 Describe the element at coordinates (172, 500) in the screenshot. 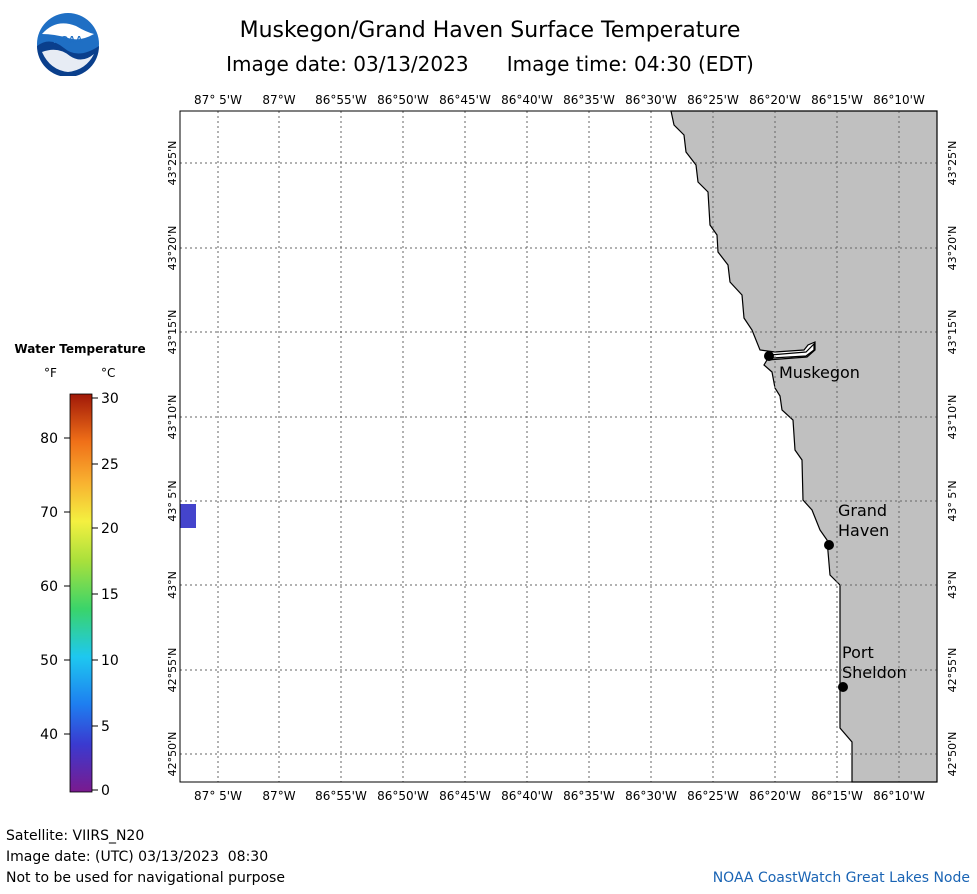

I see `lat-label-left: 43° 5'N` at that location.